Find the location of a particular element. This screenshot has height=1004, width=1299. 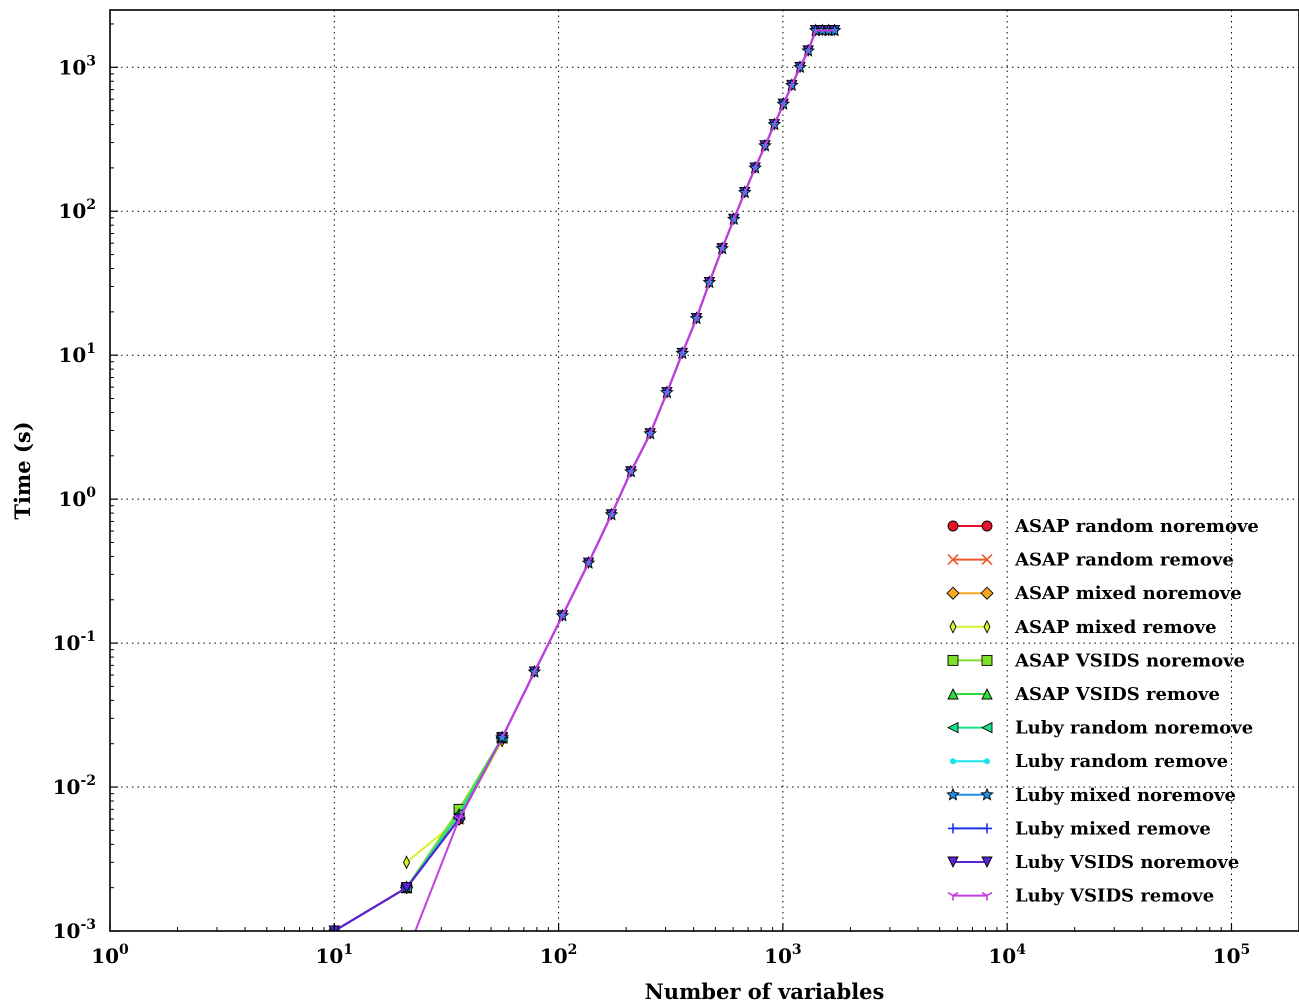

legend-item: ASAP random remove is located at coordinates (1090, 560).